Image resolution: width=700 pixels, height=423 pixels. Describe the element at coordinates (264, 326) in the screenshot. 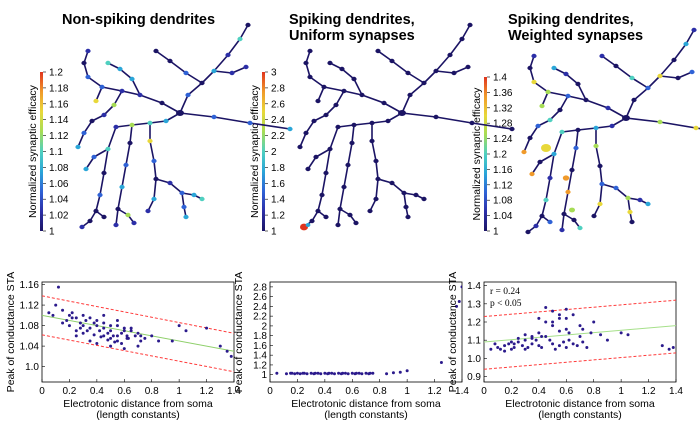

I see `y-tick-label: 2` at that location.